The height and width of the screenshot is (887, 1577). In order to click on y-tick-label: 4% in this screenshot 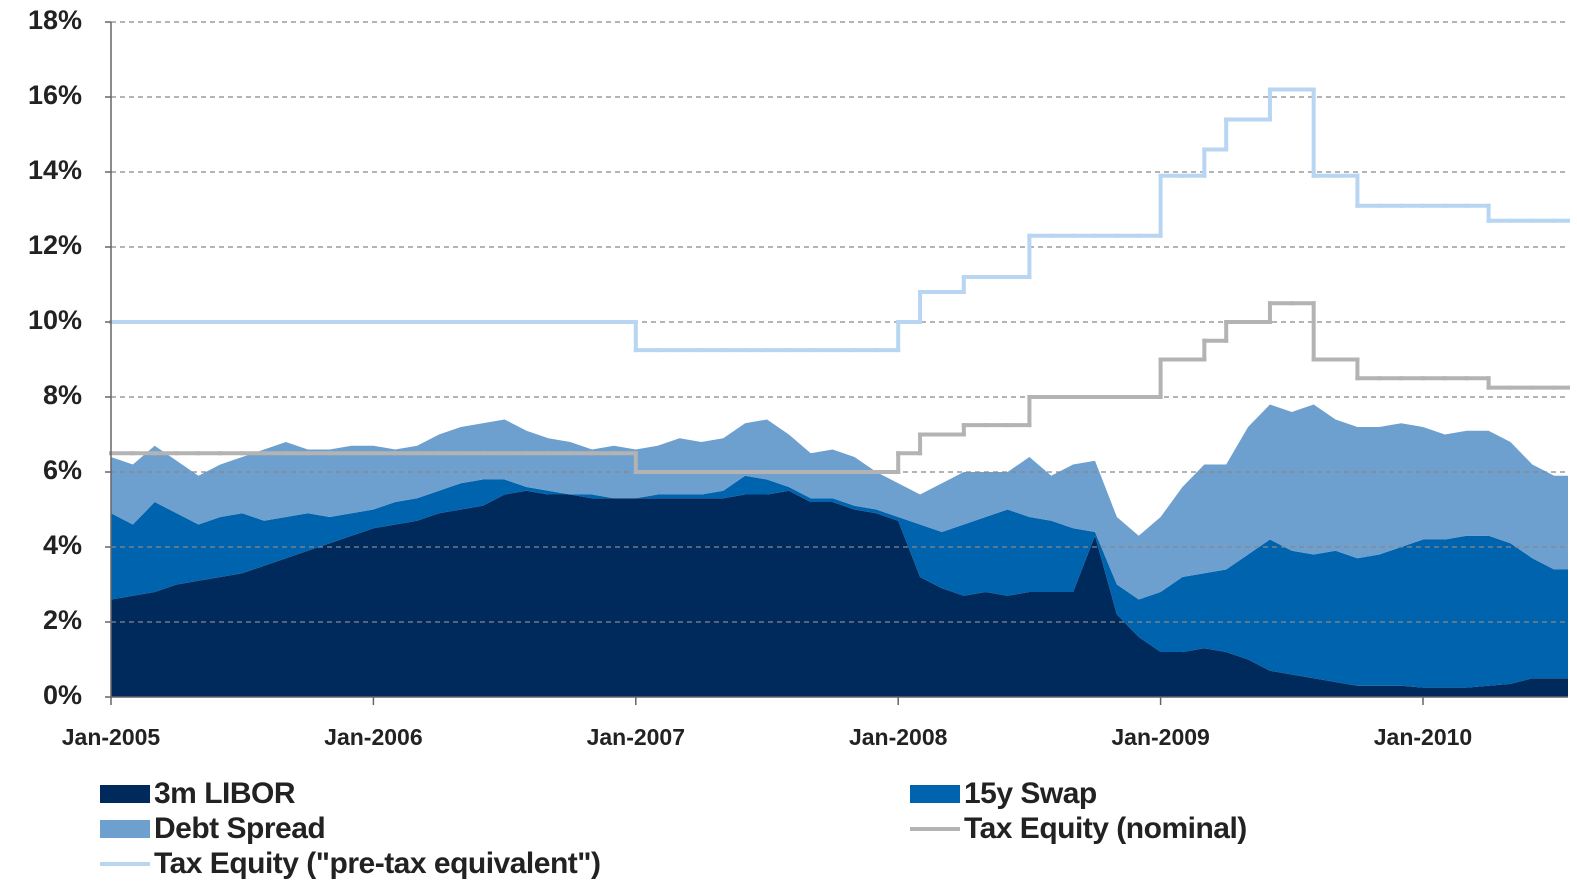, I will do `click(62, 545)`.